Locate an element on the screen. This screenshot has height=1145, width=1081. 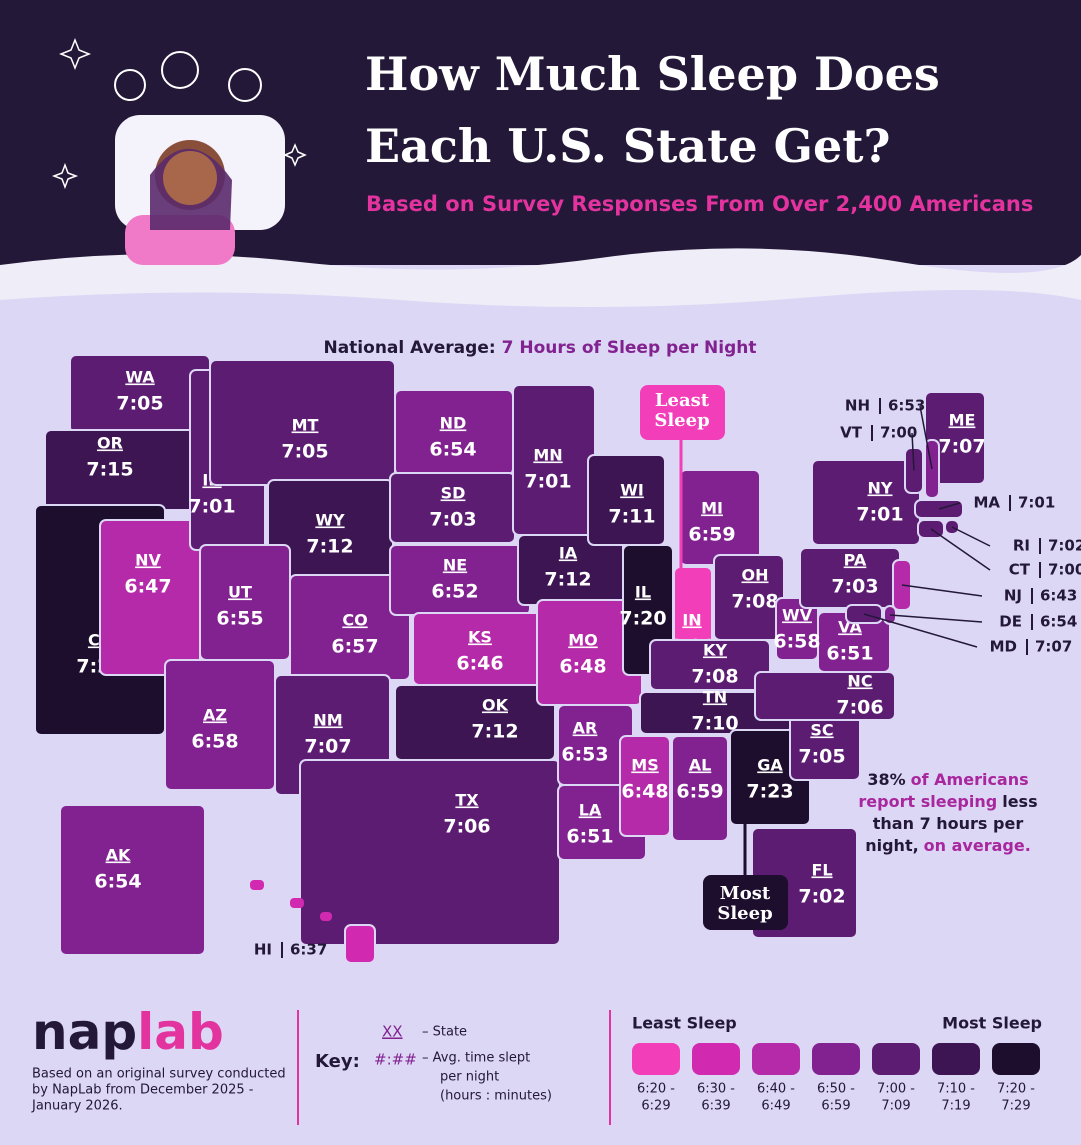
legend-label: 7:19 is located at coordinates (955, 1106).